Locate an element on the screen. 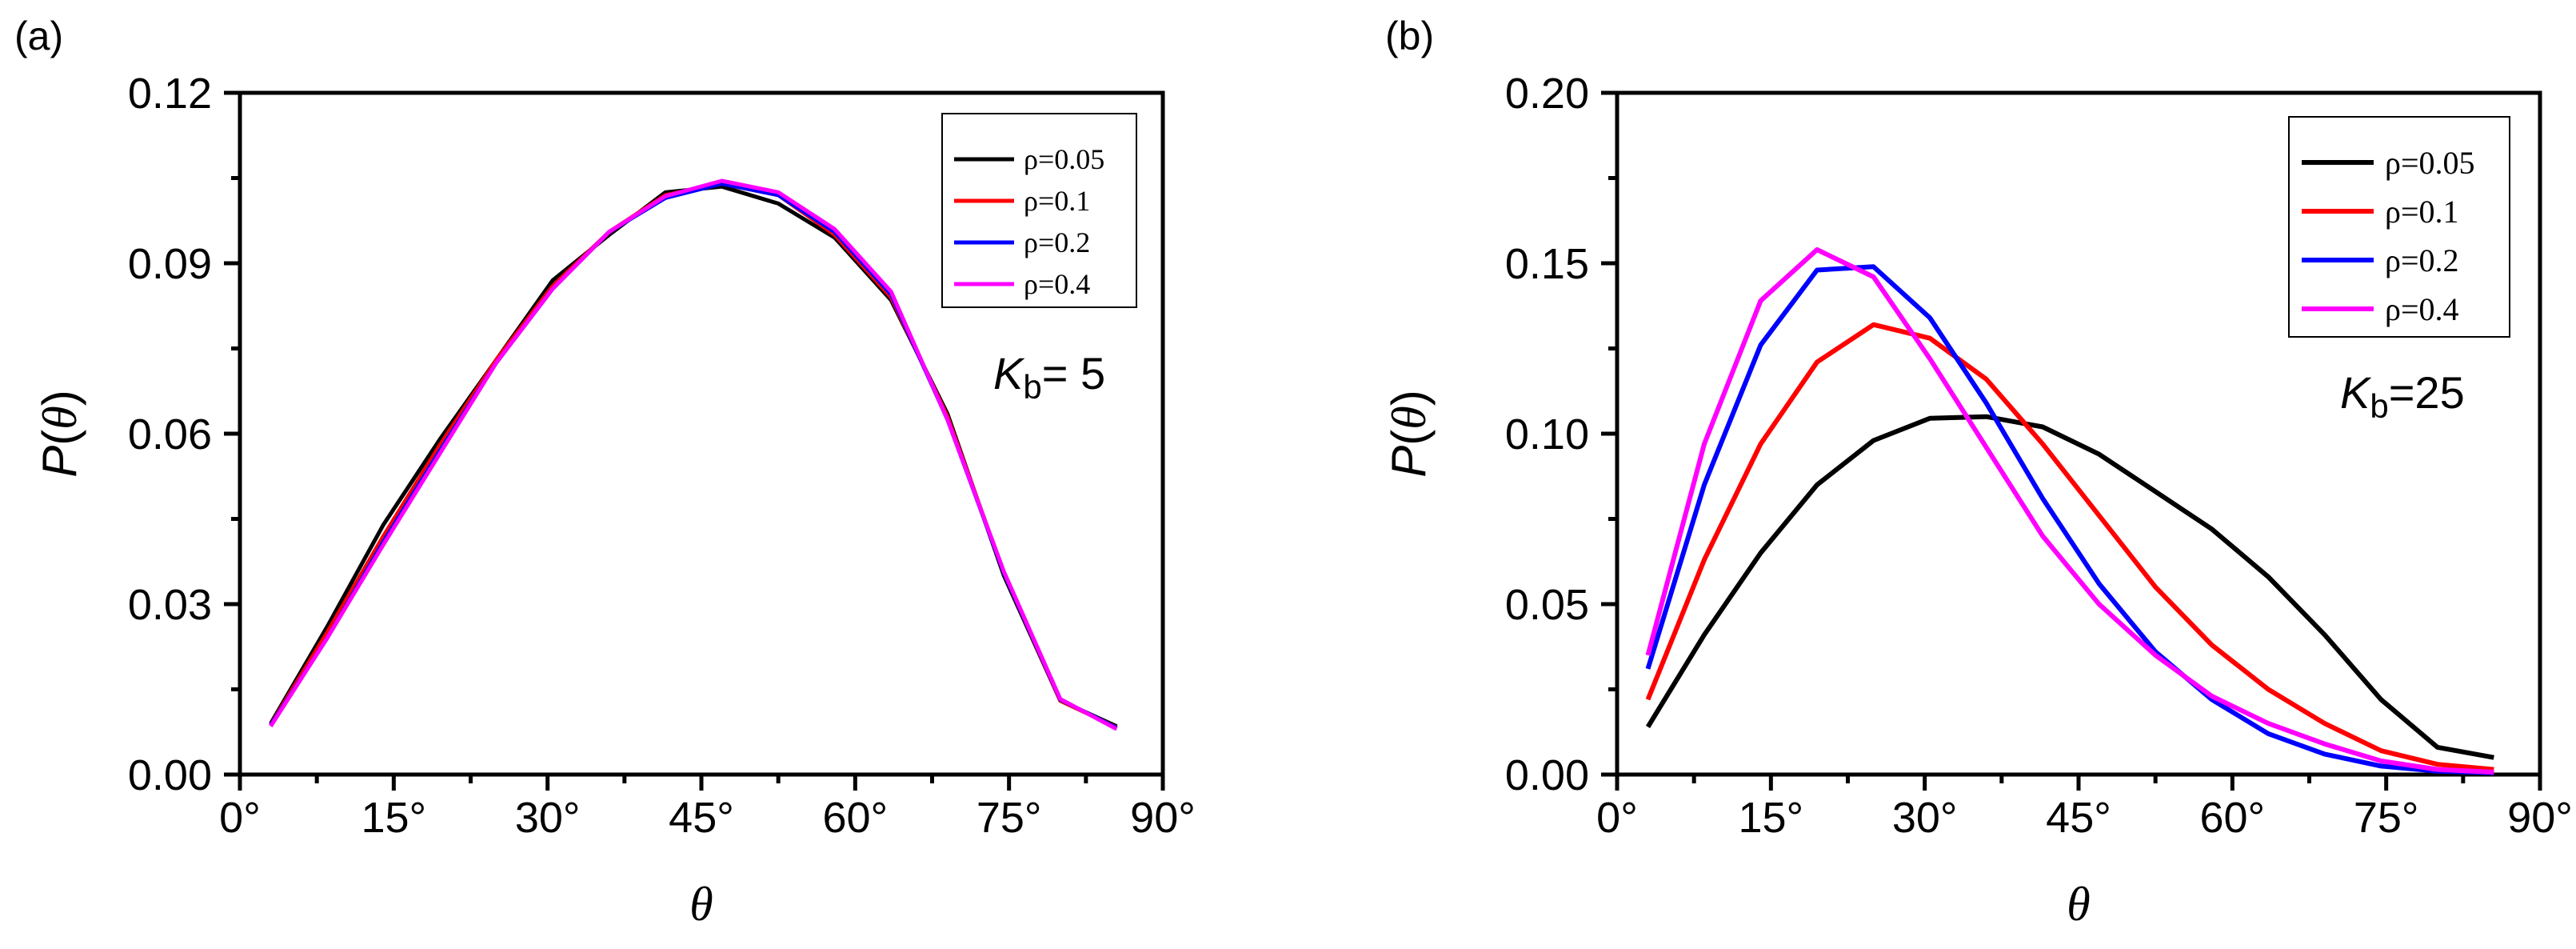 This screenshot has height=949, width=2576. y-tick-labels: 0.00 0.03 0.06 0.09 0.12 is located at coordinates (170, 435).